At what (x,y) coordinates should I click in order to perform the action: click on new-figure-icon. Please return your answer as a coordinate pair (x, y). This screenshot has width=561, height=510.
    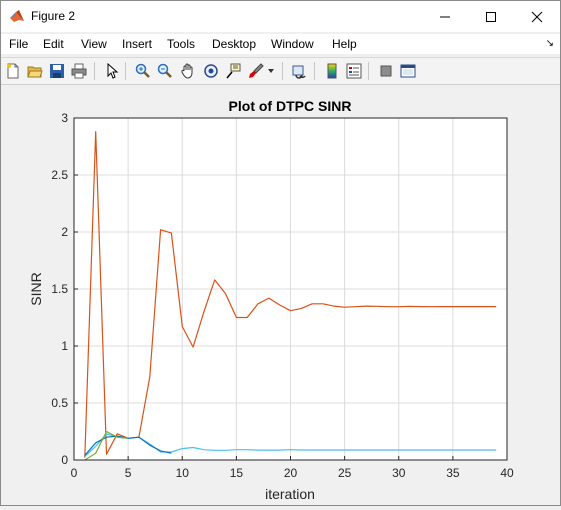
    Looking at the image, I should click on (13, 71).